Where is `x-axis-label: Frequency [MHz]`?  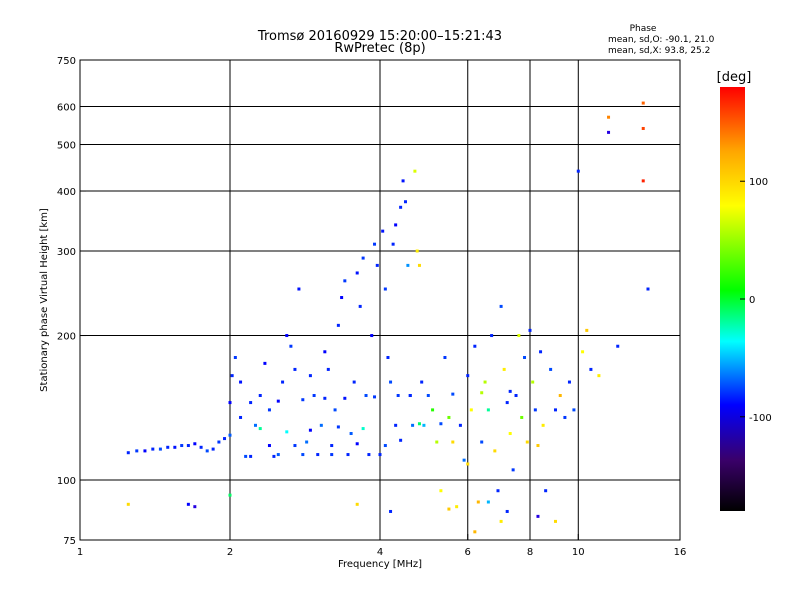 x-axis-label: Frequency [MHz] is located at coordinates (380, 564).